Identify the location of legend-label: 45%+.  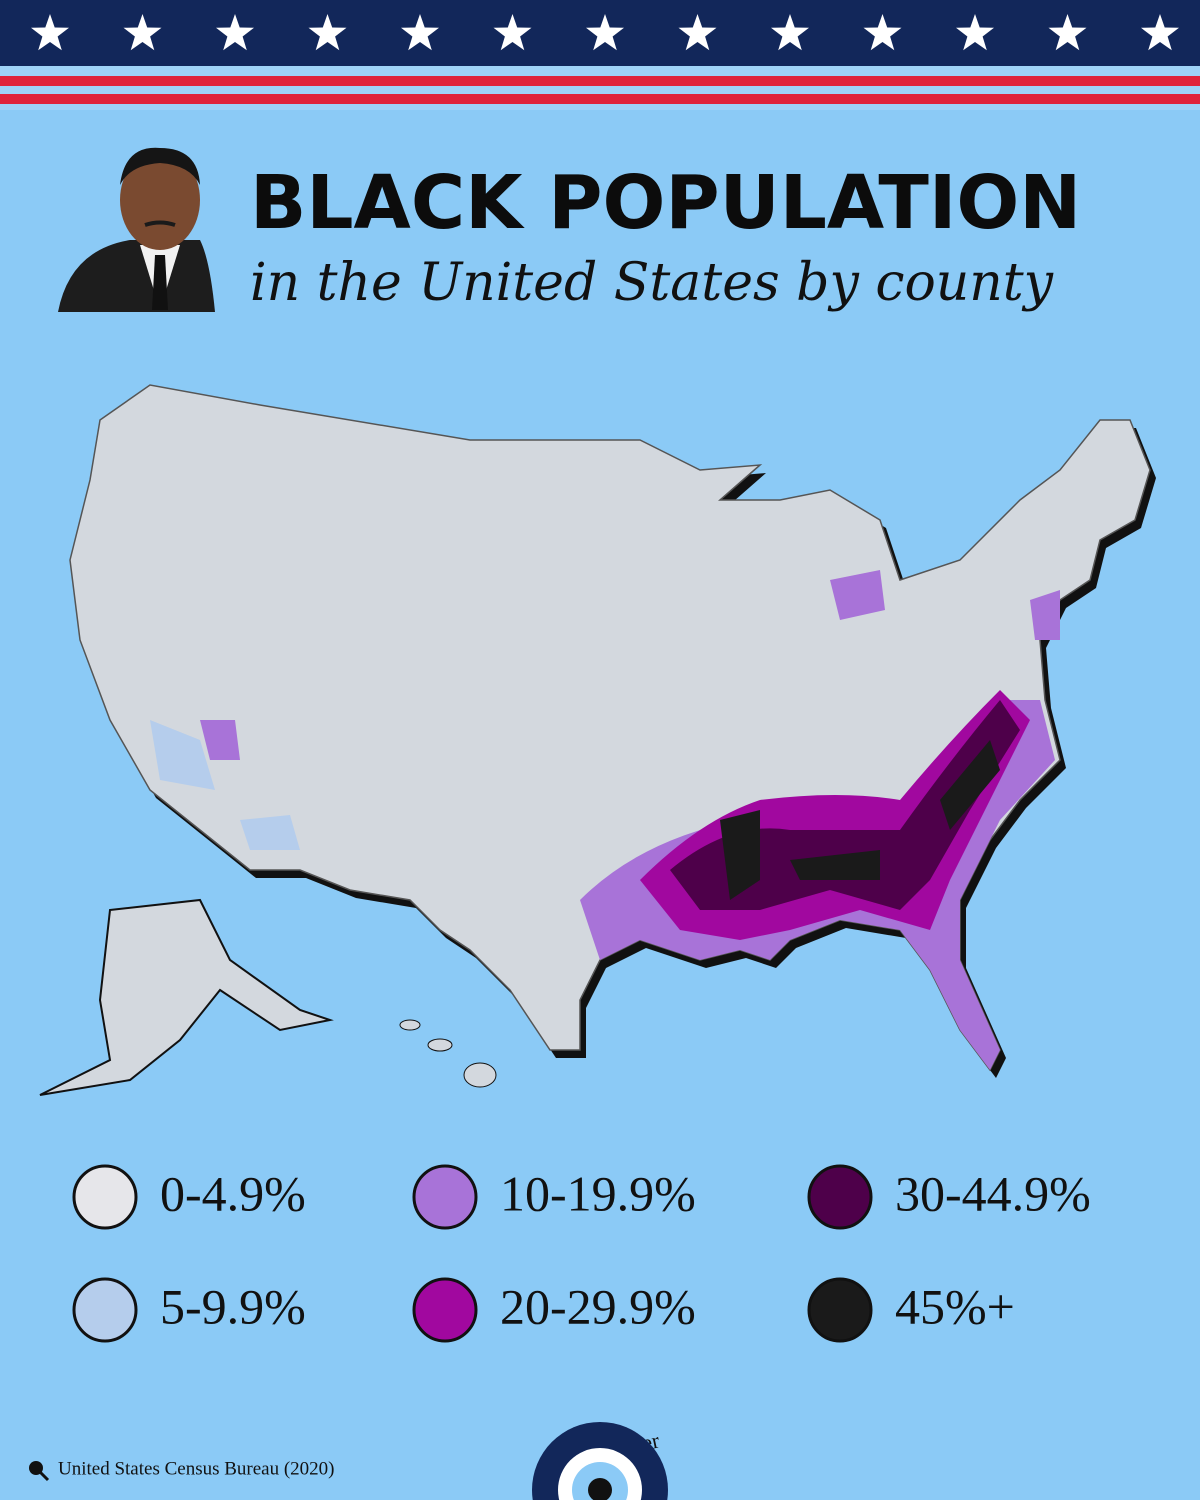
(955, 1306).